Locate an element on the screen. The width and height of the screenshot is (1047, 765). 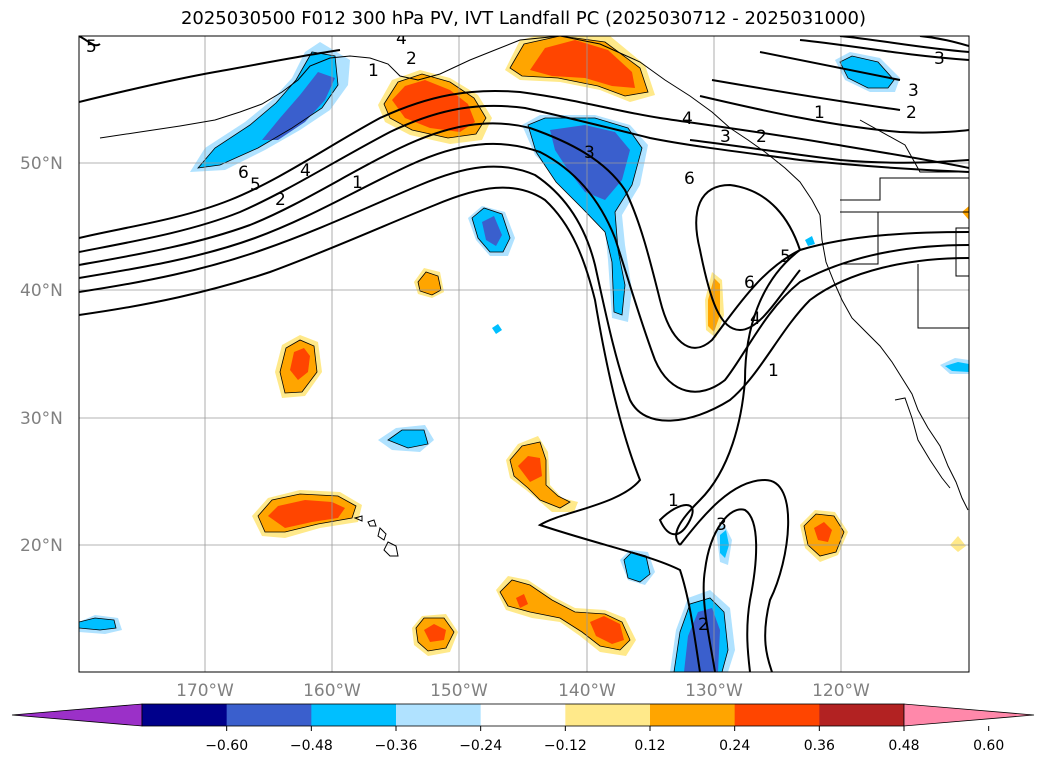
lon-label: 120°W is located at coordinates (841, 691).